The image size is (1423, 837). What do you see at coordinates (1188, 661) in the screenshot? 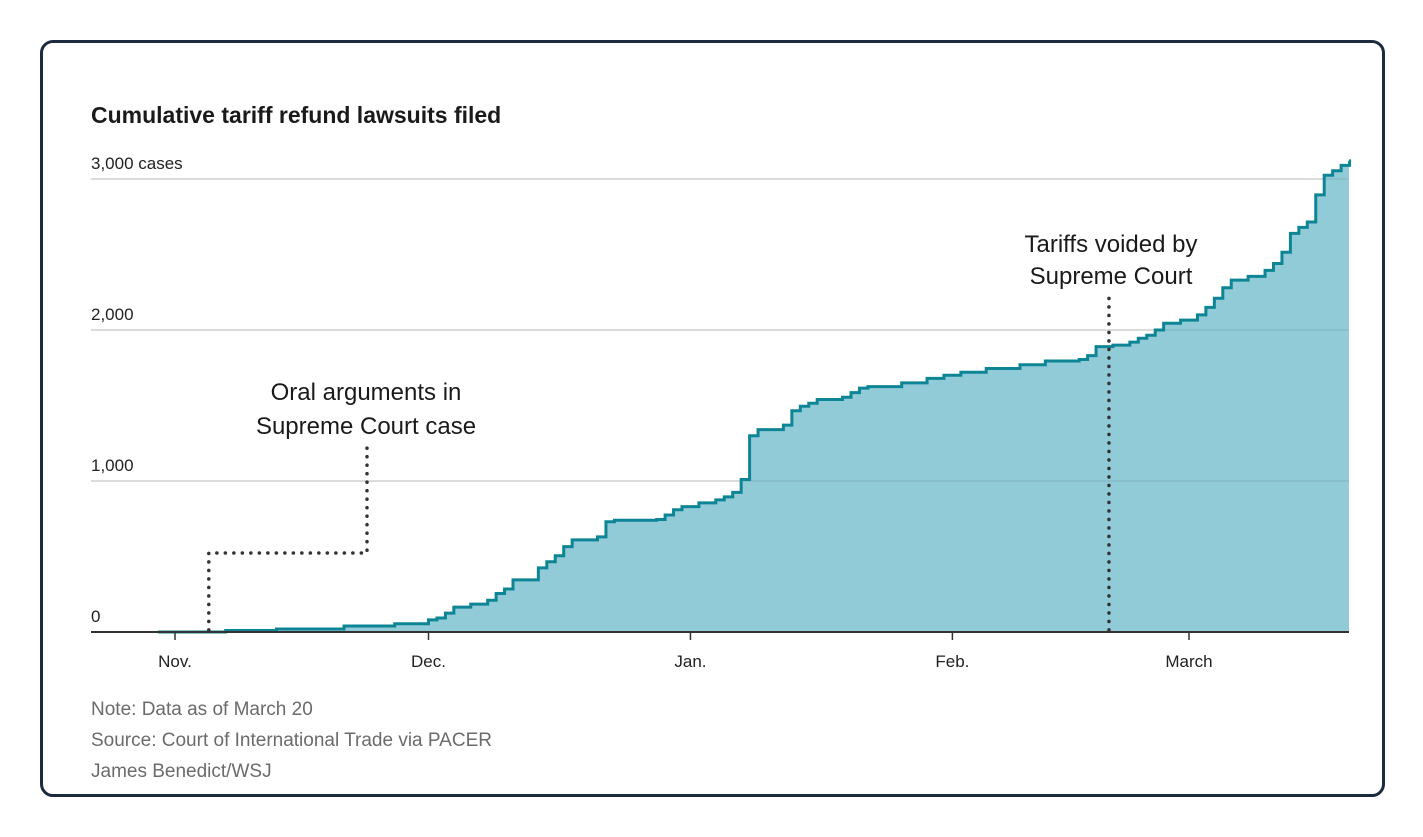
I see `x-tick-label: March` at bounding box center [1188, 661].